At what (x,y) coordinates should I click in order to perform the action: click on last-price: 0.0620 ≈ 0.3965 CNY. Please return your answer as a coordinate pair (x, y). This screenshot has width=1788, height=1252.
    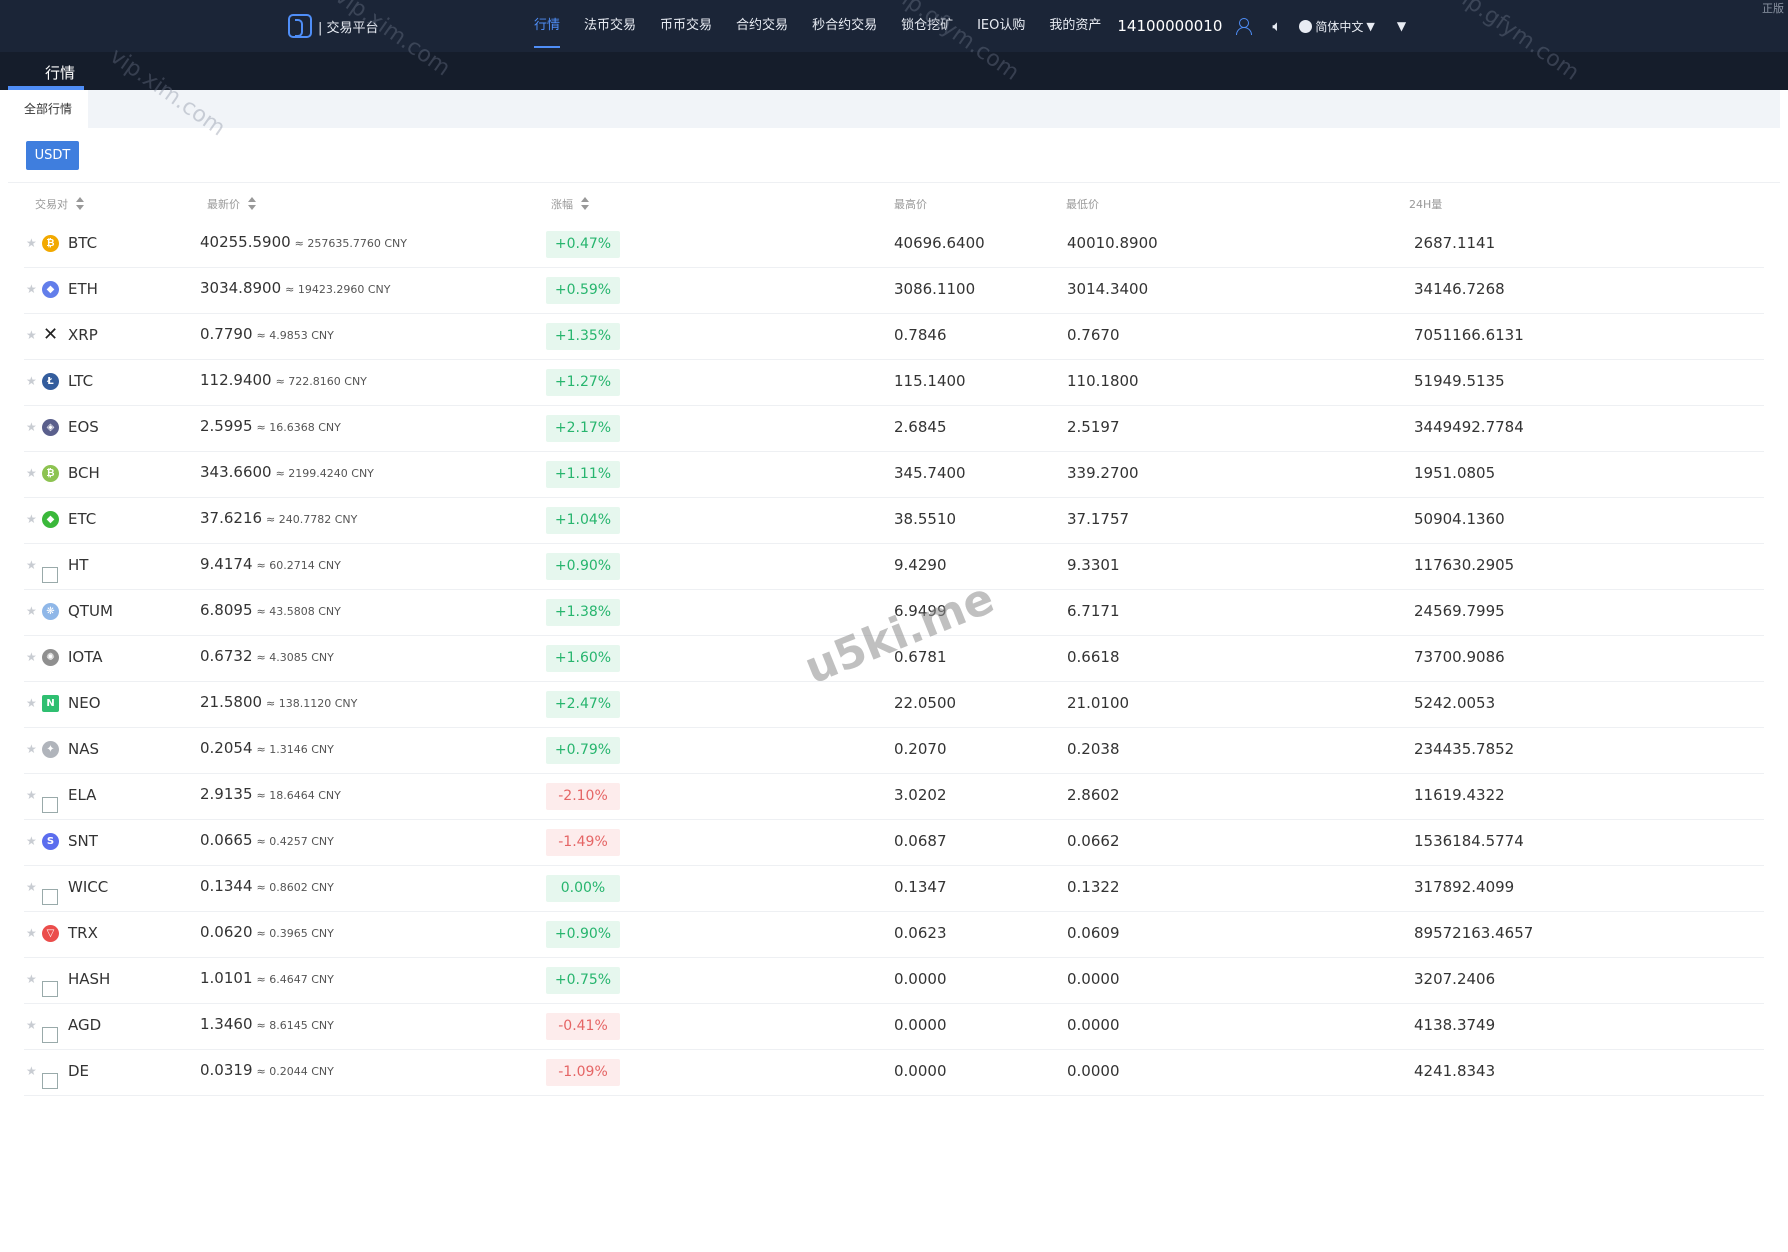
    Looking at the image, I should click on (267, 932).